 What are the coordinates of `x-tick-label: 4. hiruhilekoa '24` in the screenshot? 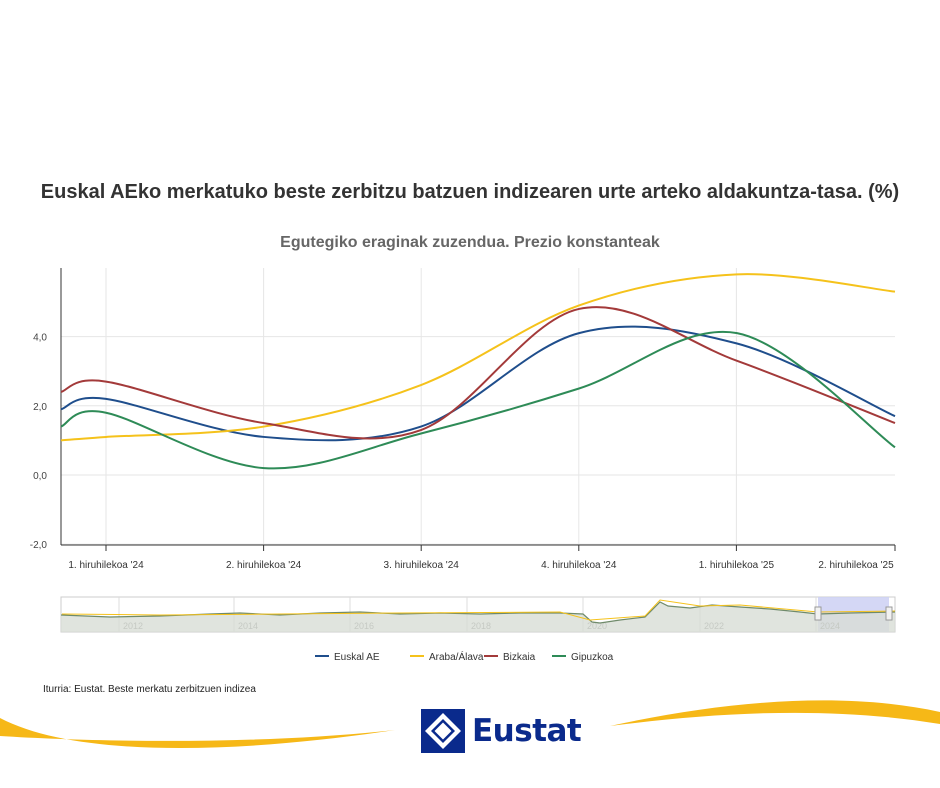 It's located at (579, 565).